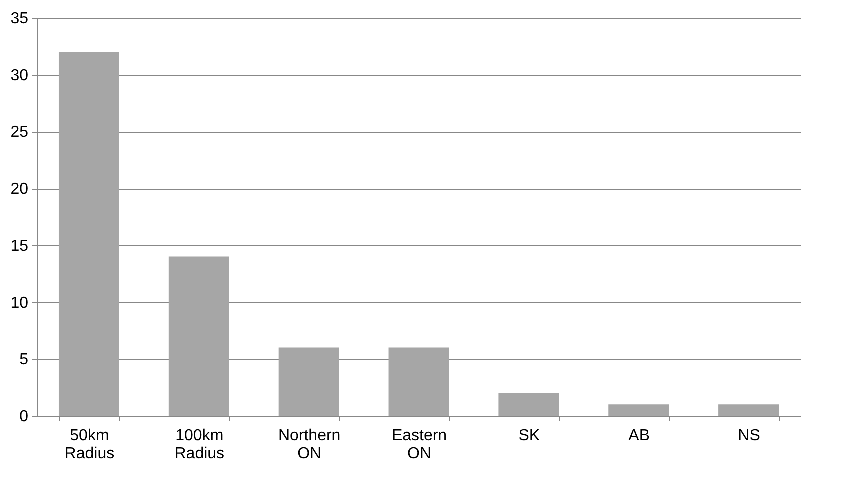 The width and height of the screenshot is (846, 491). Describe the element at coordinates (24, 417) in the screenshot. I see `y-tick-label: 0` at that location.